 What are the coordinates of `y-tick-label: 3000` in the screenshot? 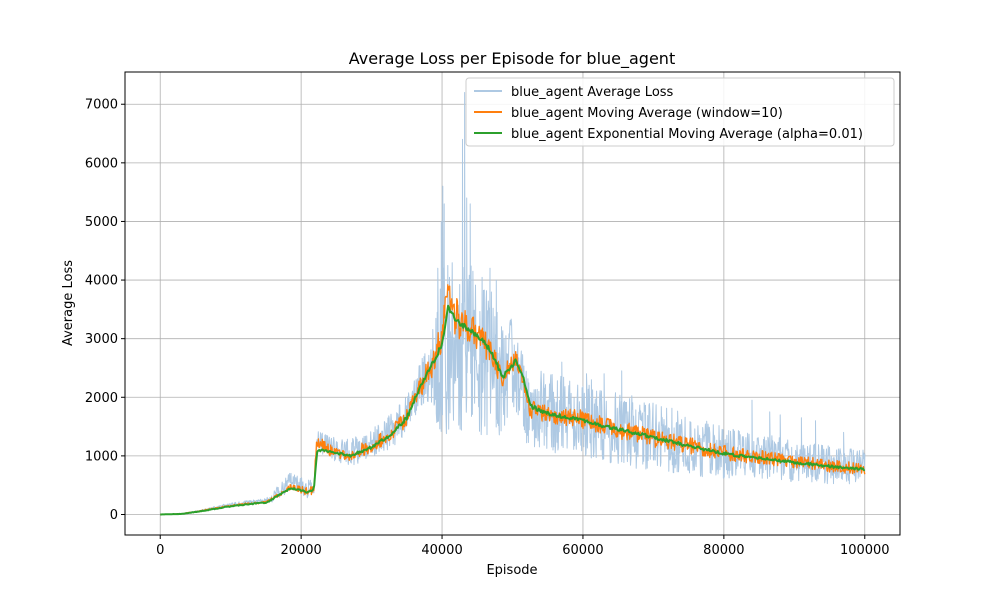 It's located at (101, 339).